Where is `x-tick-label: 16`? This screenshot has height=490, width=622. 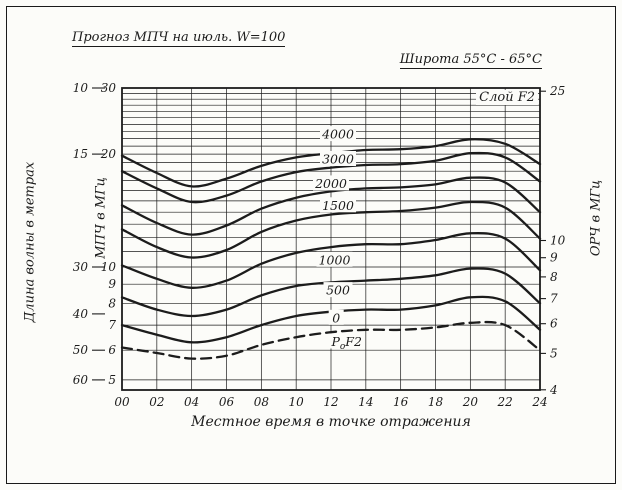 x-tick-label: 16 is located at coordinates (401, 402).